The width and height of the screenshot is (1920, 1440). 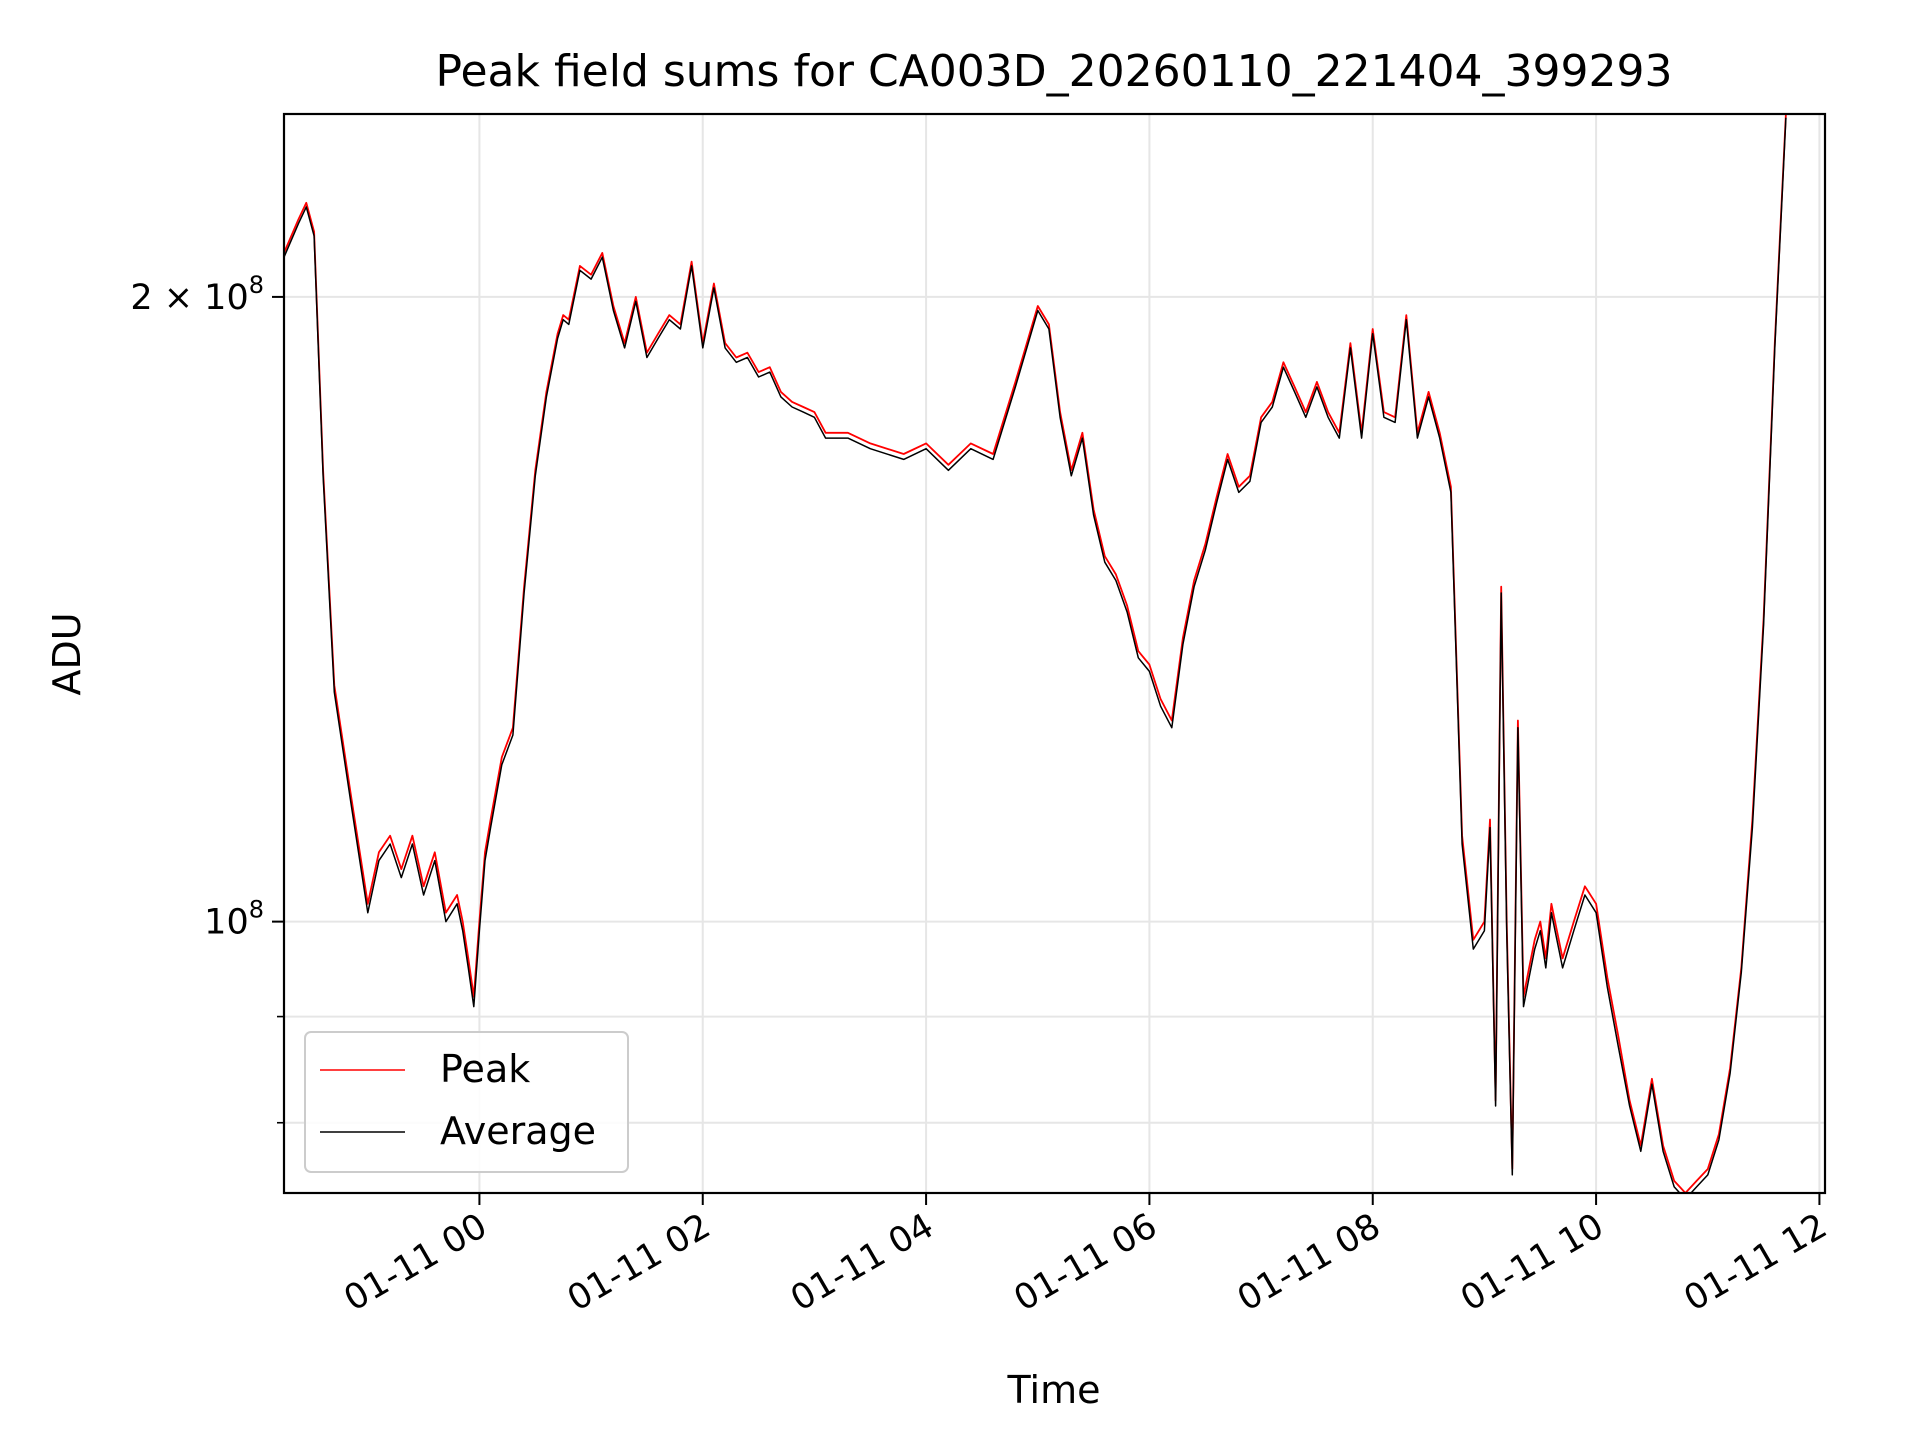 What do you see at coordinates (1054, 1390) in the screenshot?
I see `x-axis-label: Time` at bounding box center [1054, 1390].